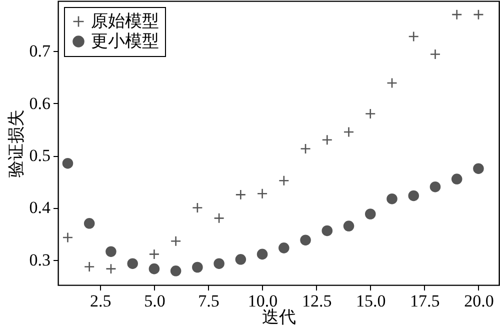 This screenshot has width=500, height=329. What do you see at coordinates (125, 21) in the screenshot?
I see `legend-label: 原始模型` at bounding box center [125, 21].